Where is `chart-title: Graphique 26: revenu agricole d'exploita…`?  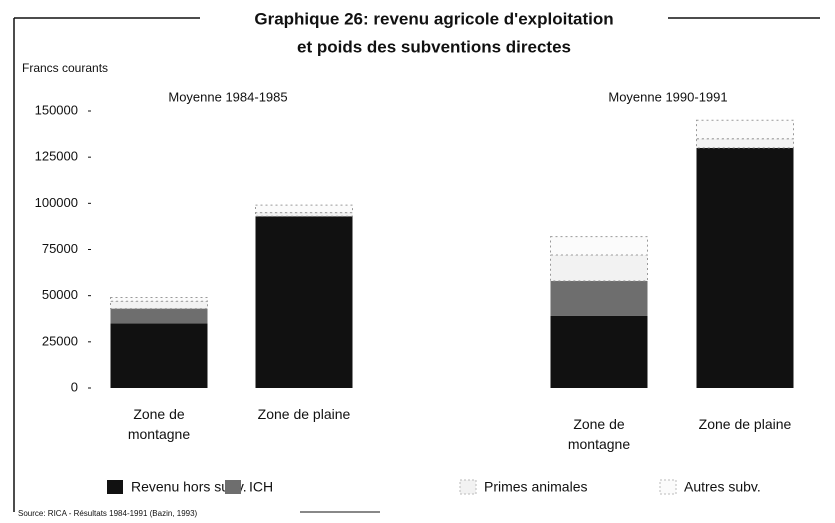 chart-title: Graphique 26: revenu agricole d'exploita… is located at coordinates (433, 18).